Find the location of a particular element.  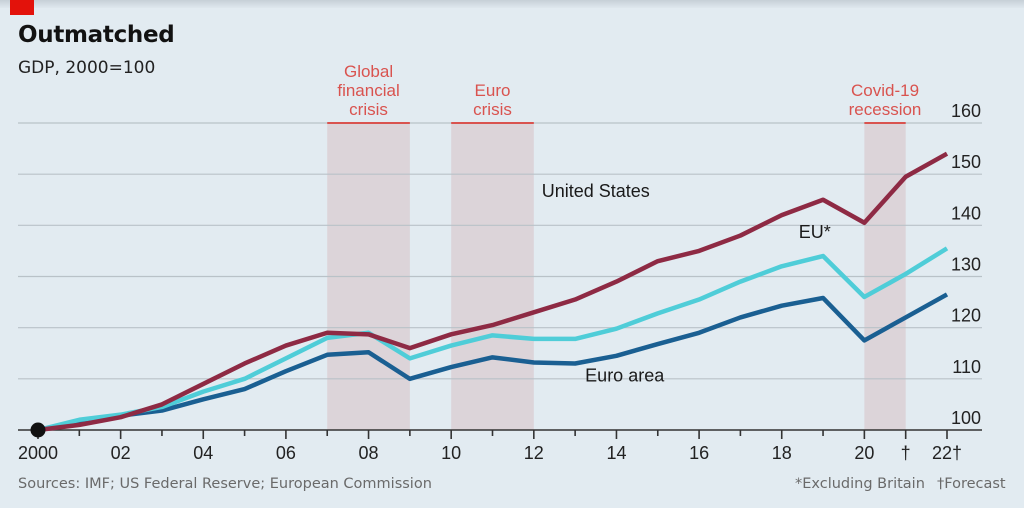

shaded-period-label-0: crisis is located at coordinates (368, 109).